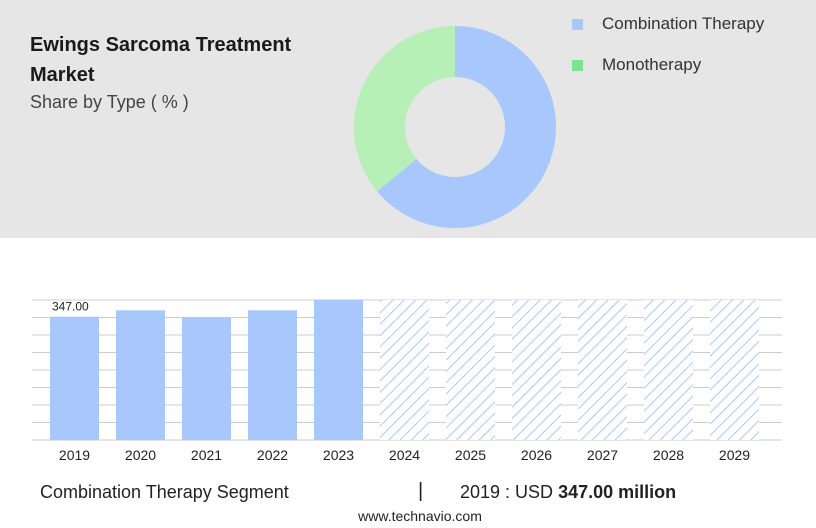 The height and width of the screenshot is (528, 816). I want to click on donut-slice-monotherapy, so click(404, 109).